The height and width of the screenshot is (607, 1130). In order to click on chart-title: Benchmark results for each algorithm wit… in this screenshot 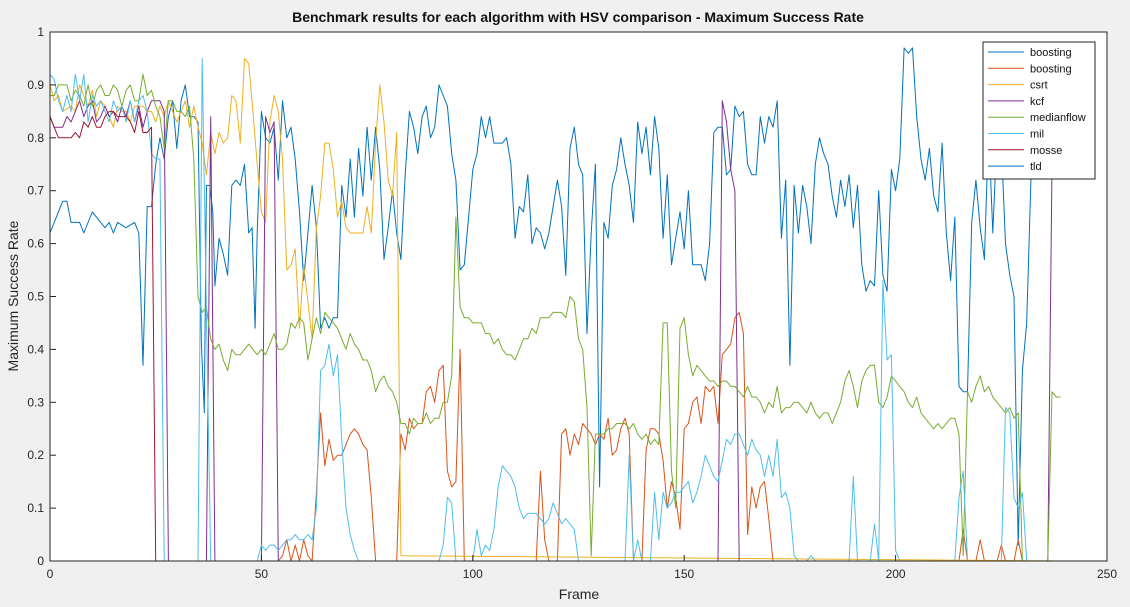, I will do `click(578, 17)`.